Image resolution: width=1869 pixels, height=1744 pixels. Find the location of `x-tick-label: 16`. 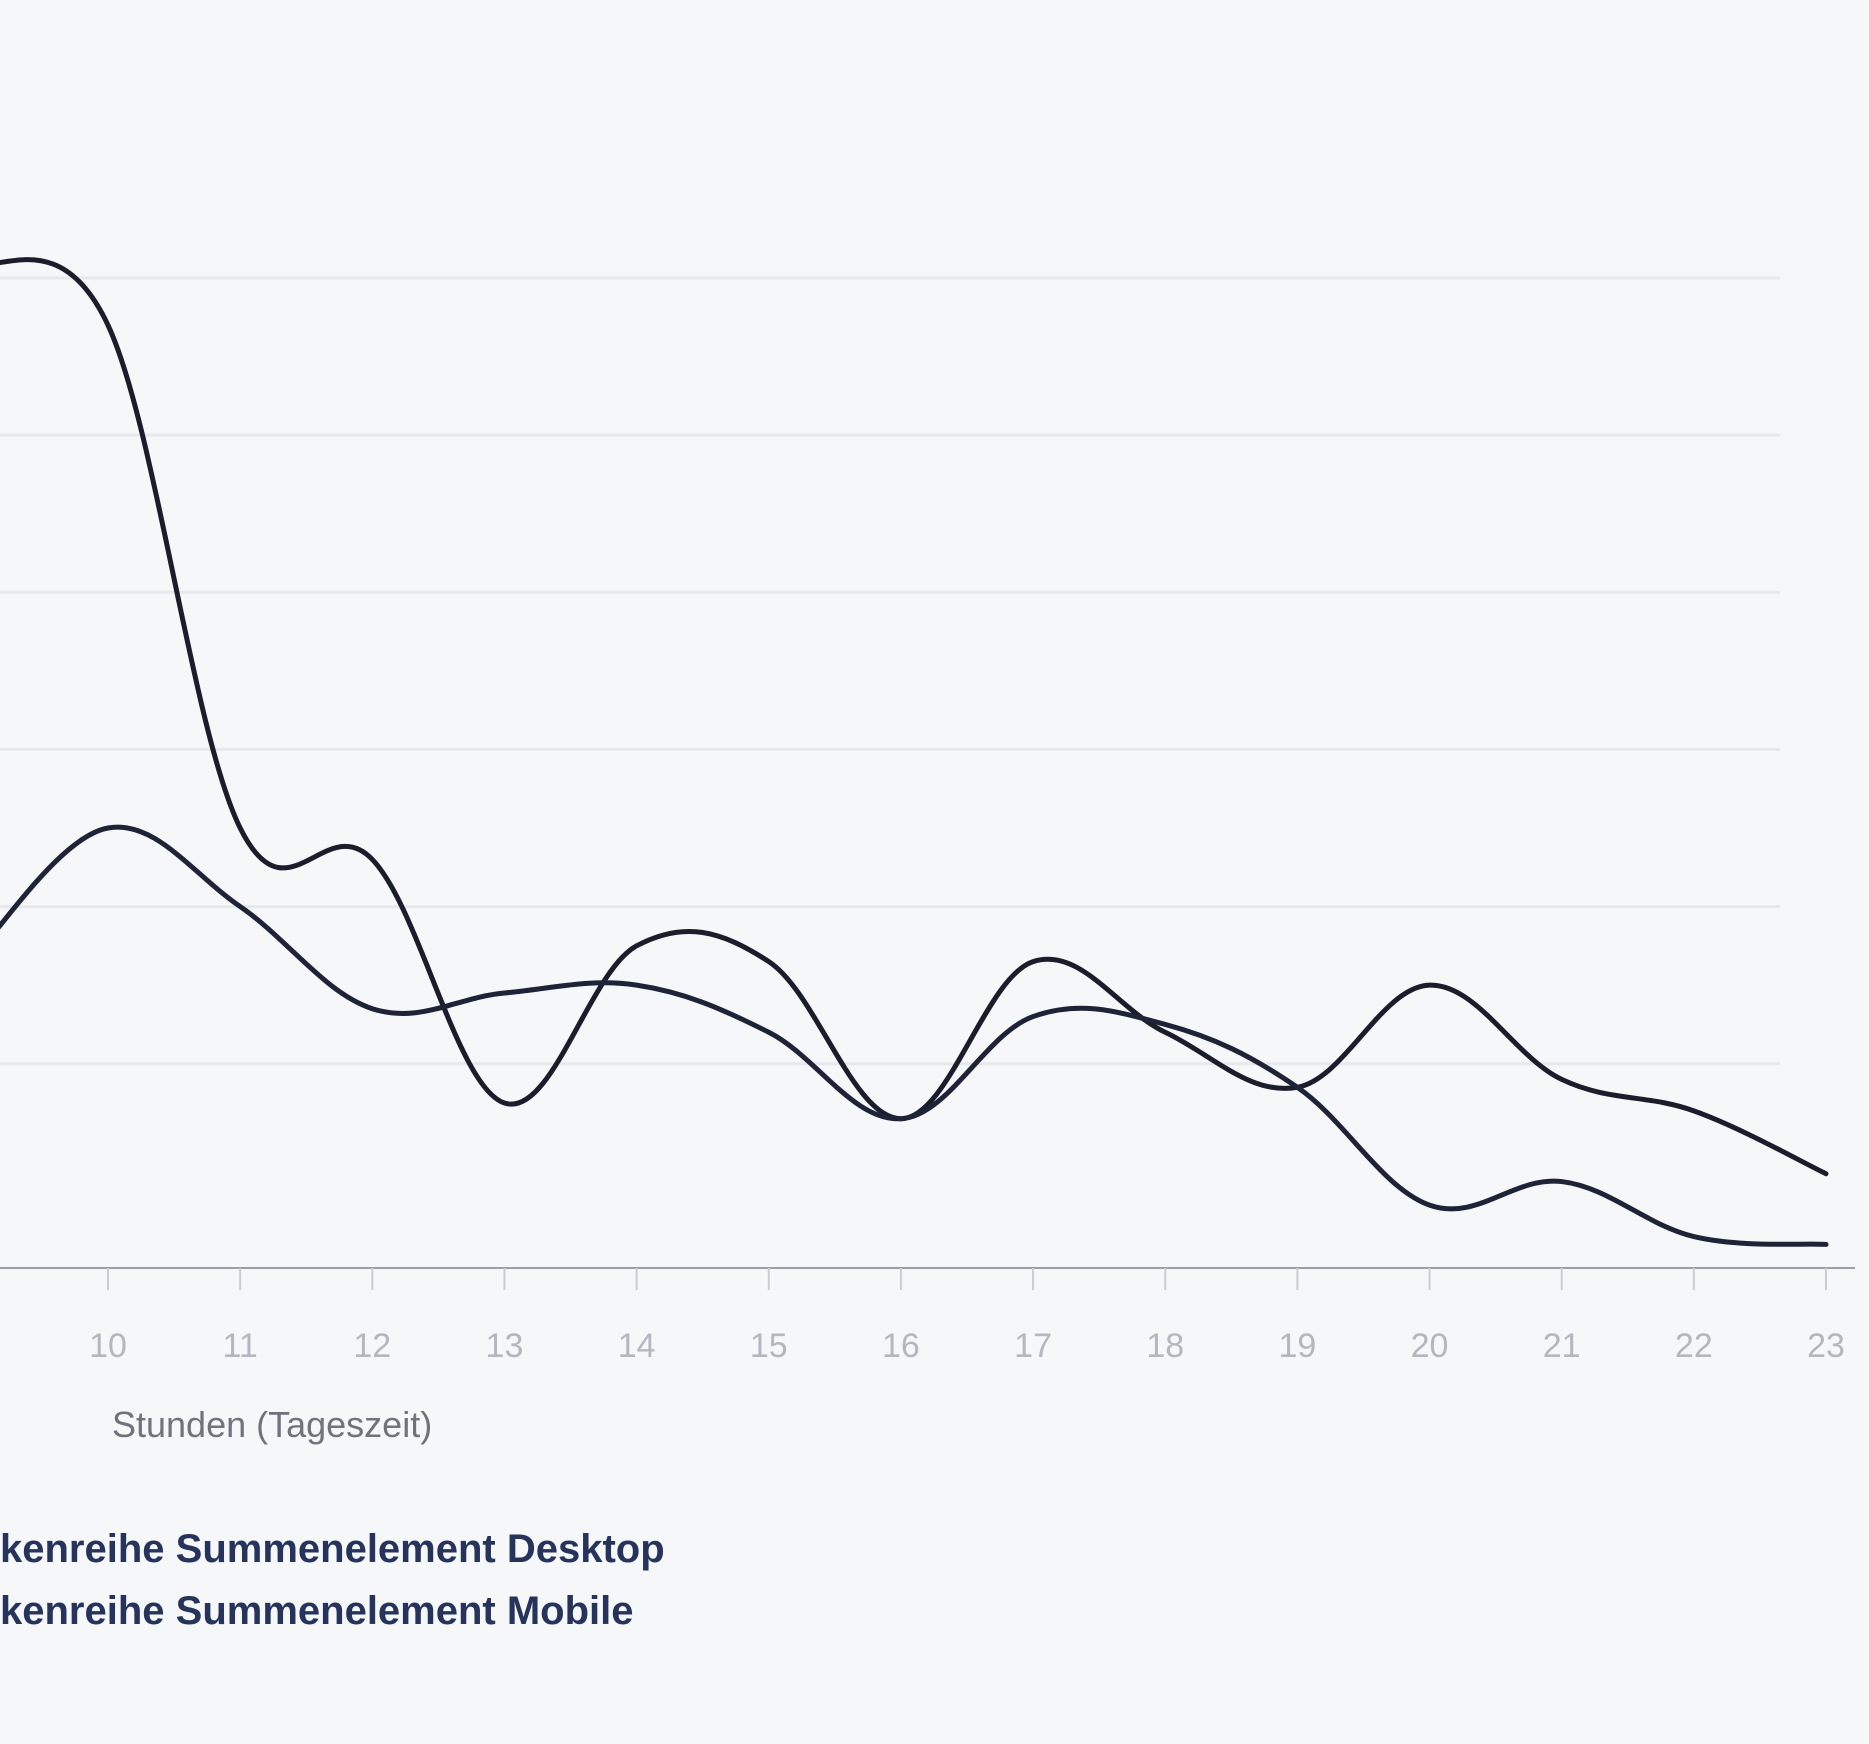

x-tick-label: 16 is located at coordinates (901, 1346).